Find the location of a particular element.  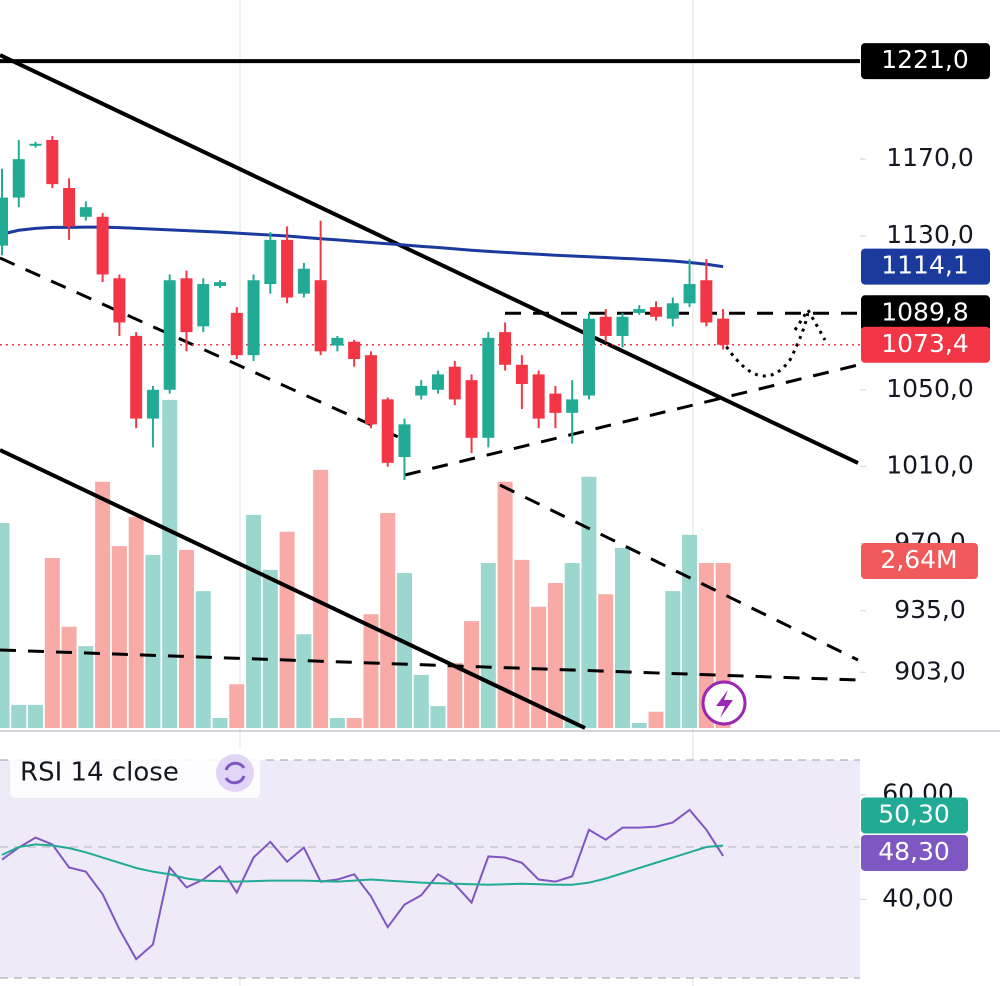

rsi-layer is located at coordinates (362, 884).